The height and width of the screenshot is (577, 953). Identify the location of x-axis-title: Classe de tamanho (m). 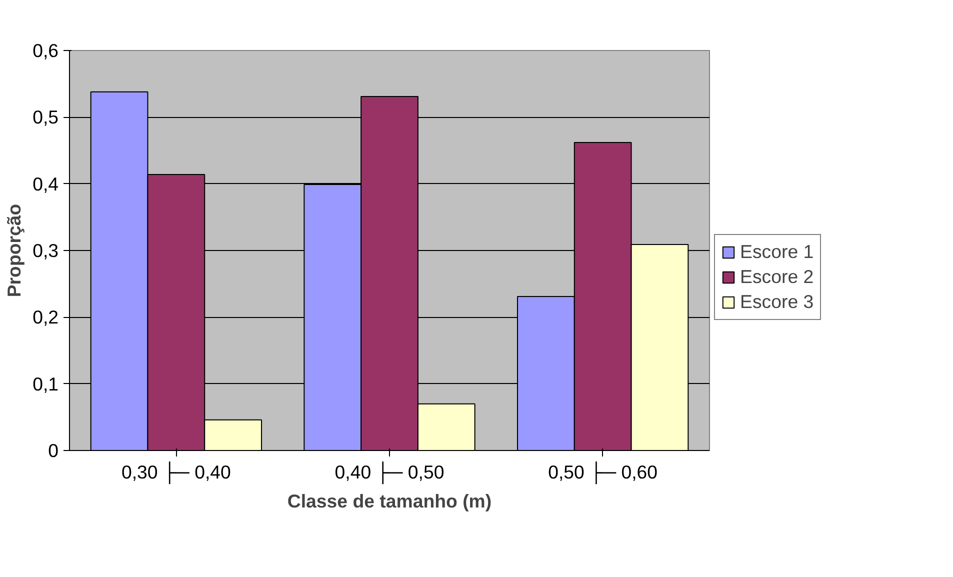
(389, 501).